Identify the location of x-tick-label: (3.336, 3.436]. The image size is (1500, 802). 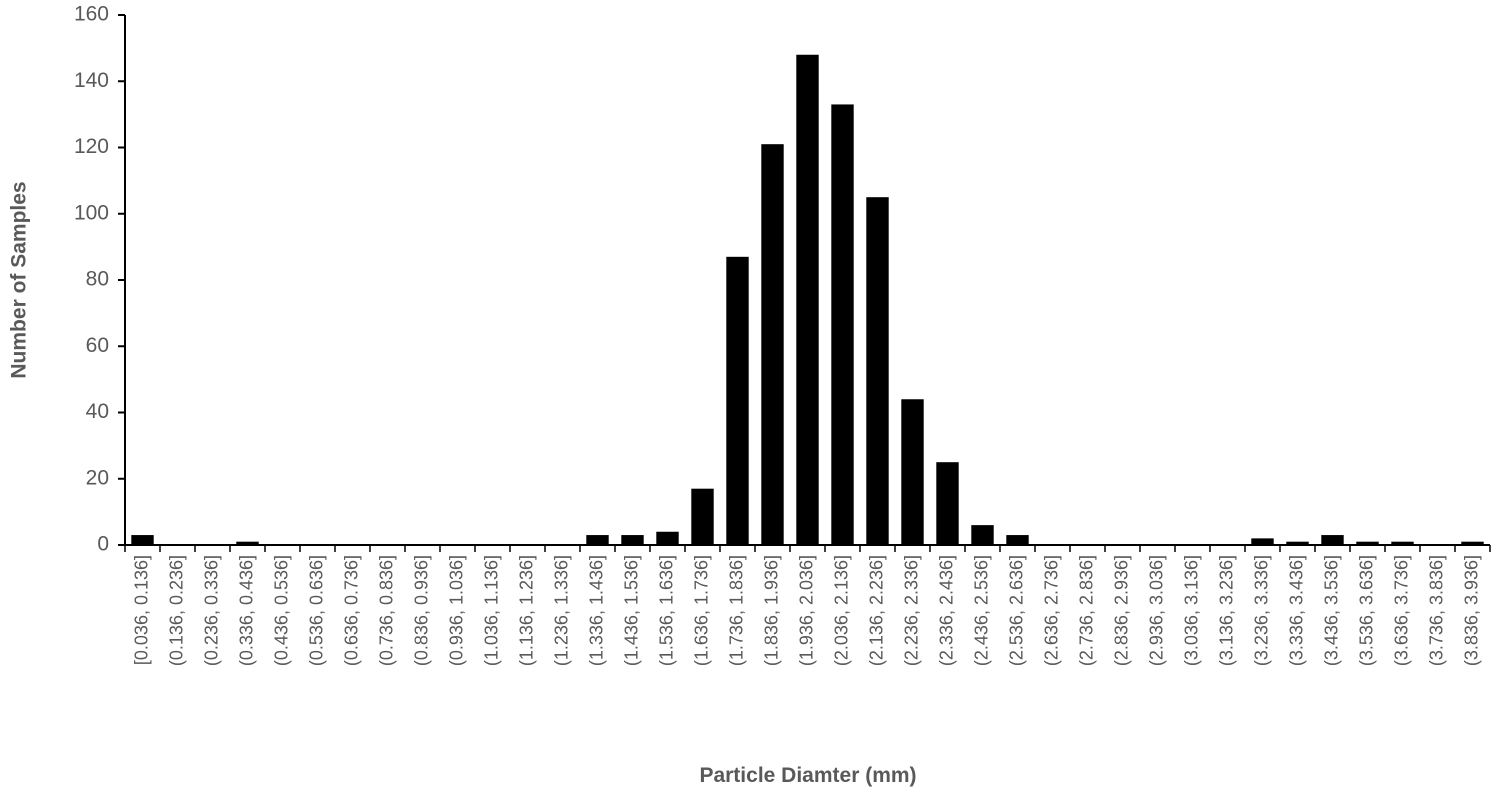
(1296, 610).